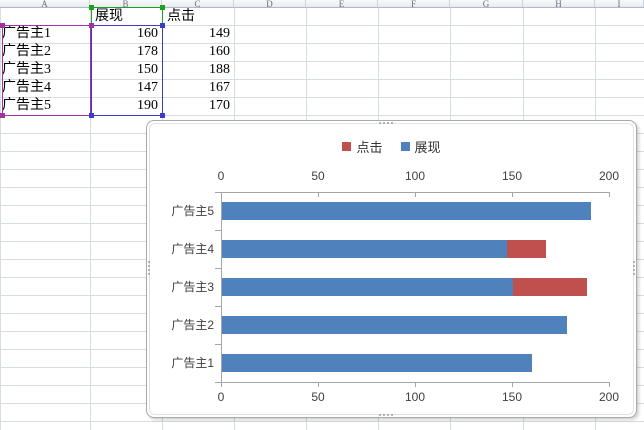 The image size is (644, 430). I want to click on column-header-a: A, so click(45, 3).